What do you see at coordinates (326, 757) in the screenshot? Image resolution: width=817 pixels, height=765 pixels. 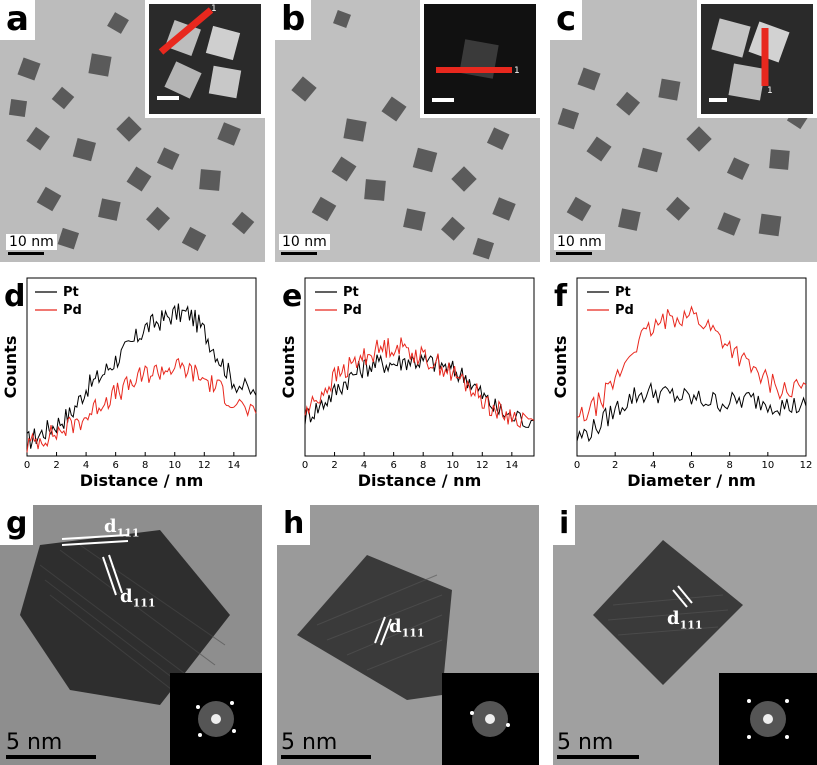 I see `scale-bar-h` at bounding box center [326, 757].